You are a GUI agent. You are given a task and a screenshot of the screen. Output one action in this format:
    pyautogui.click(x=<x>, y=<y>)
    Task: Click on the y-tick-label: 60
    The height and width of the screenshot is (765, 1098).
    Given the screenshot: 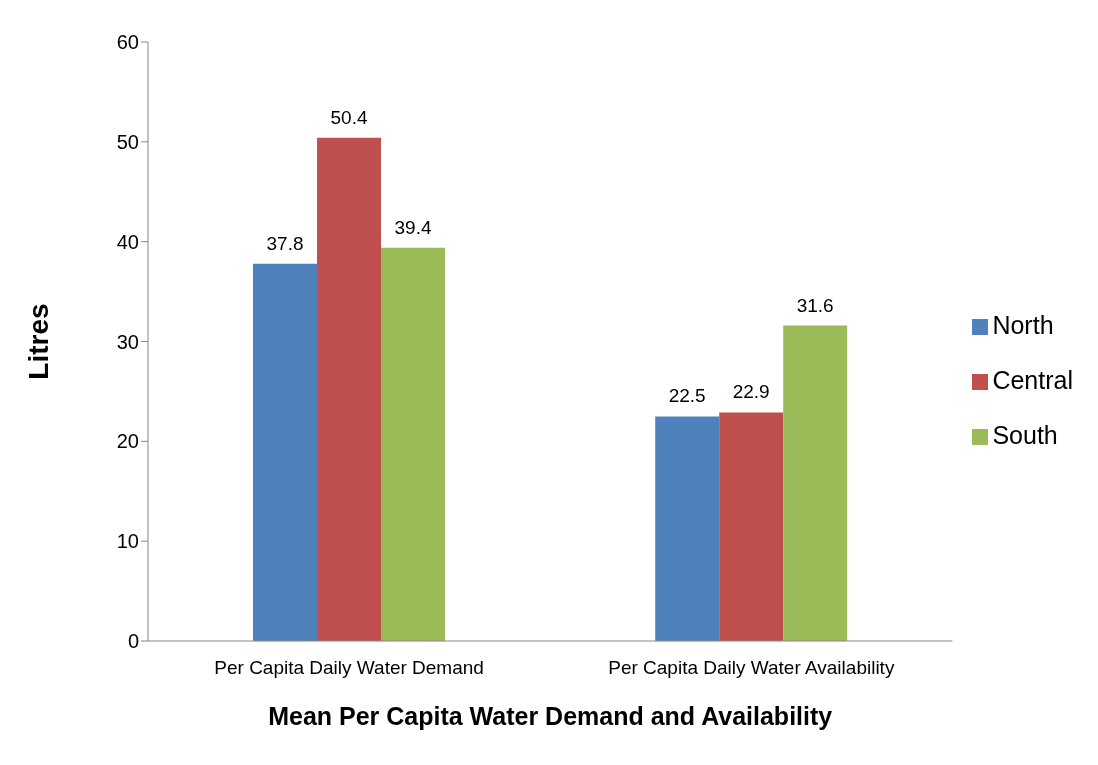 What is the action you would take?
    pyautogui.click(x=127, y=42)
    